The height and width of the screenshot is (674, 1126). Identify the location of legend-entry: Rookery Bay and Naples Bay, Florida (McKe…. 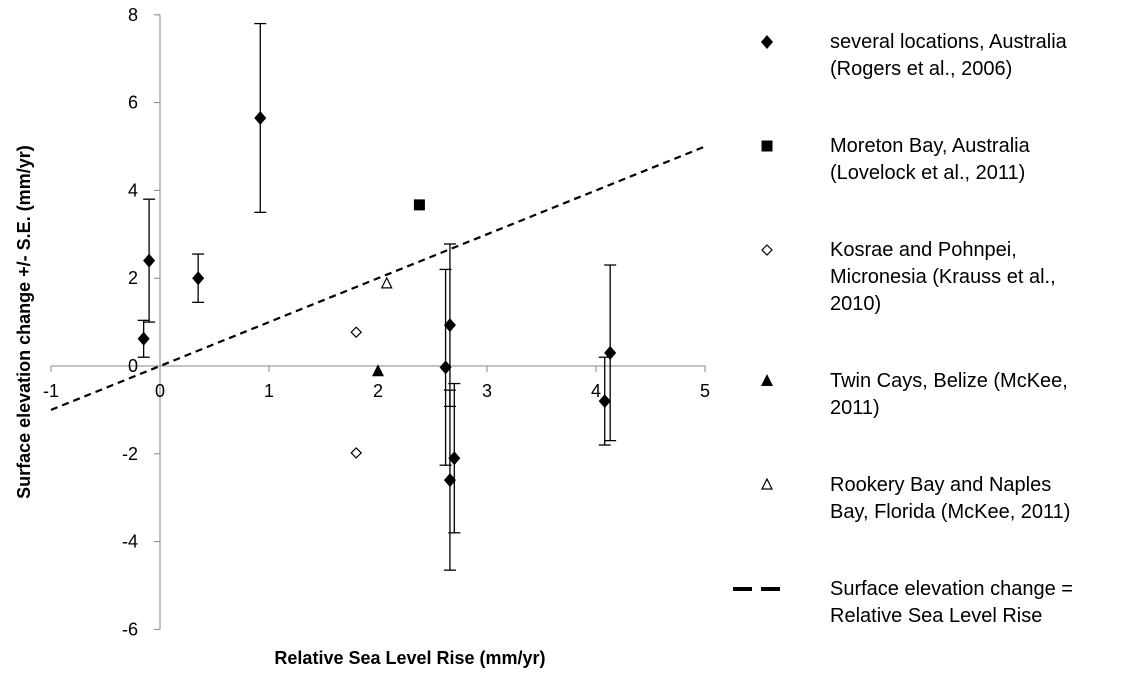
(915, 498).